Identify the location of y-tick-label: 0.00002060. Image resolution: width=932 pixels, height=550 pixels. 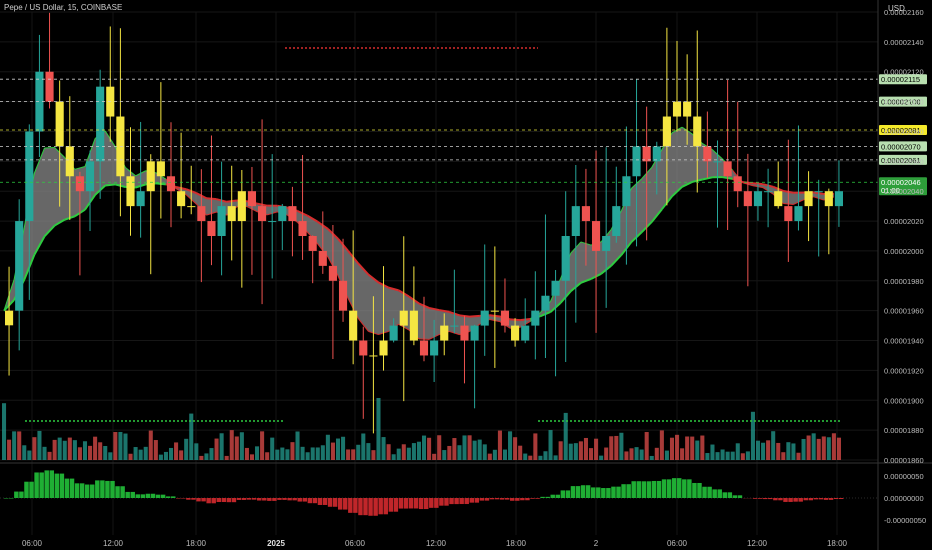
(904, 161).